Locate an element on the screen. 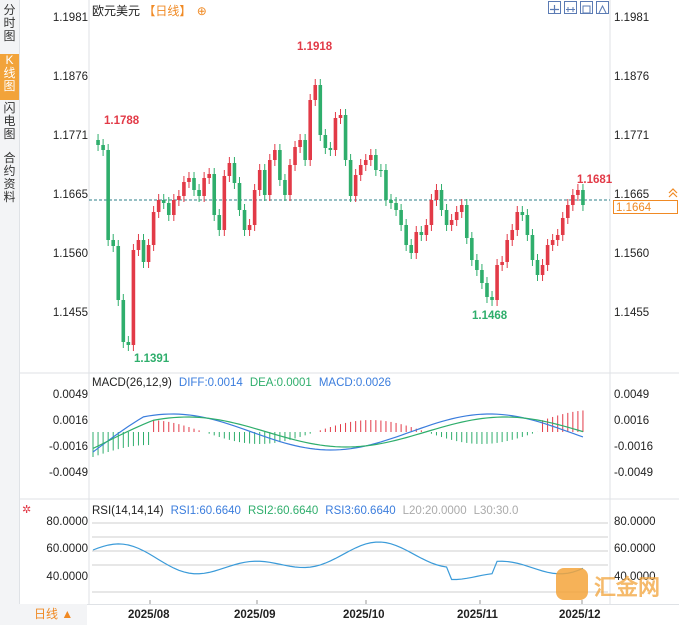  low2-marker: 1.1468 is located at coordinates (490, 316).